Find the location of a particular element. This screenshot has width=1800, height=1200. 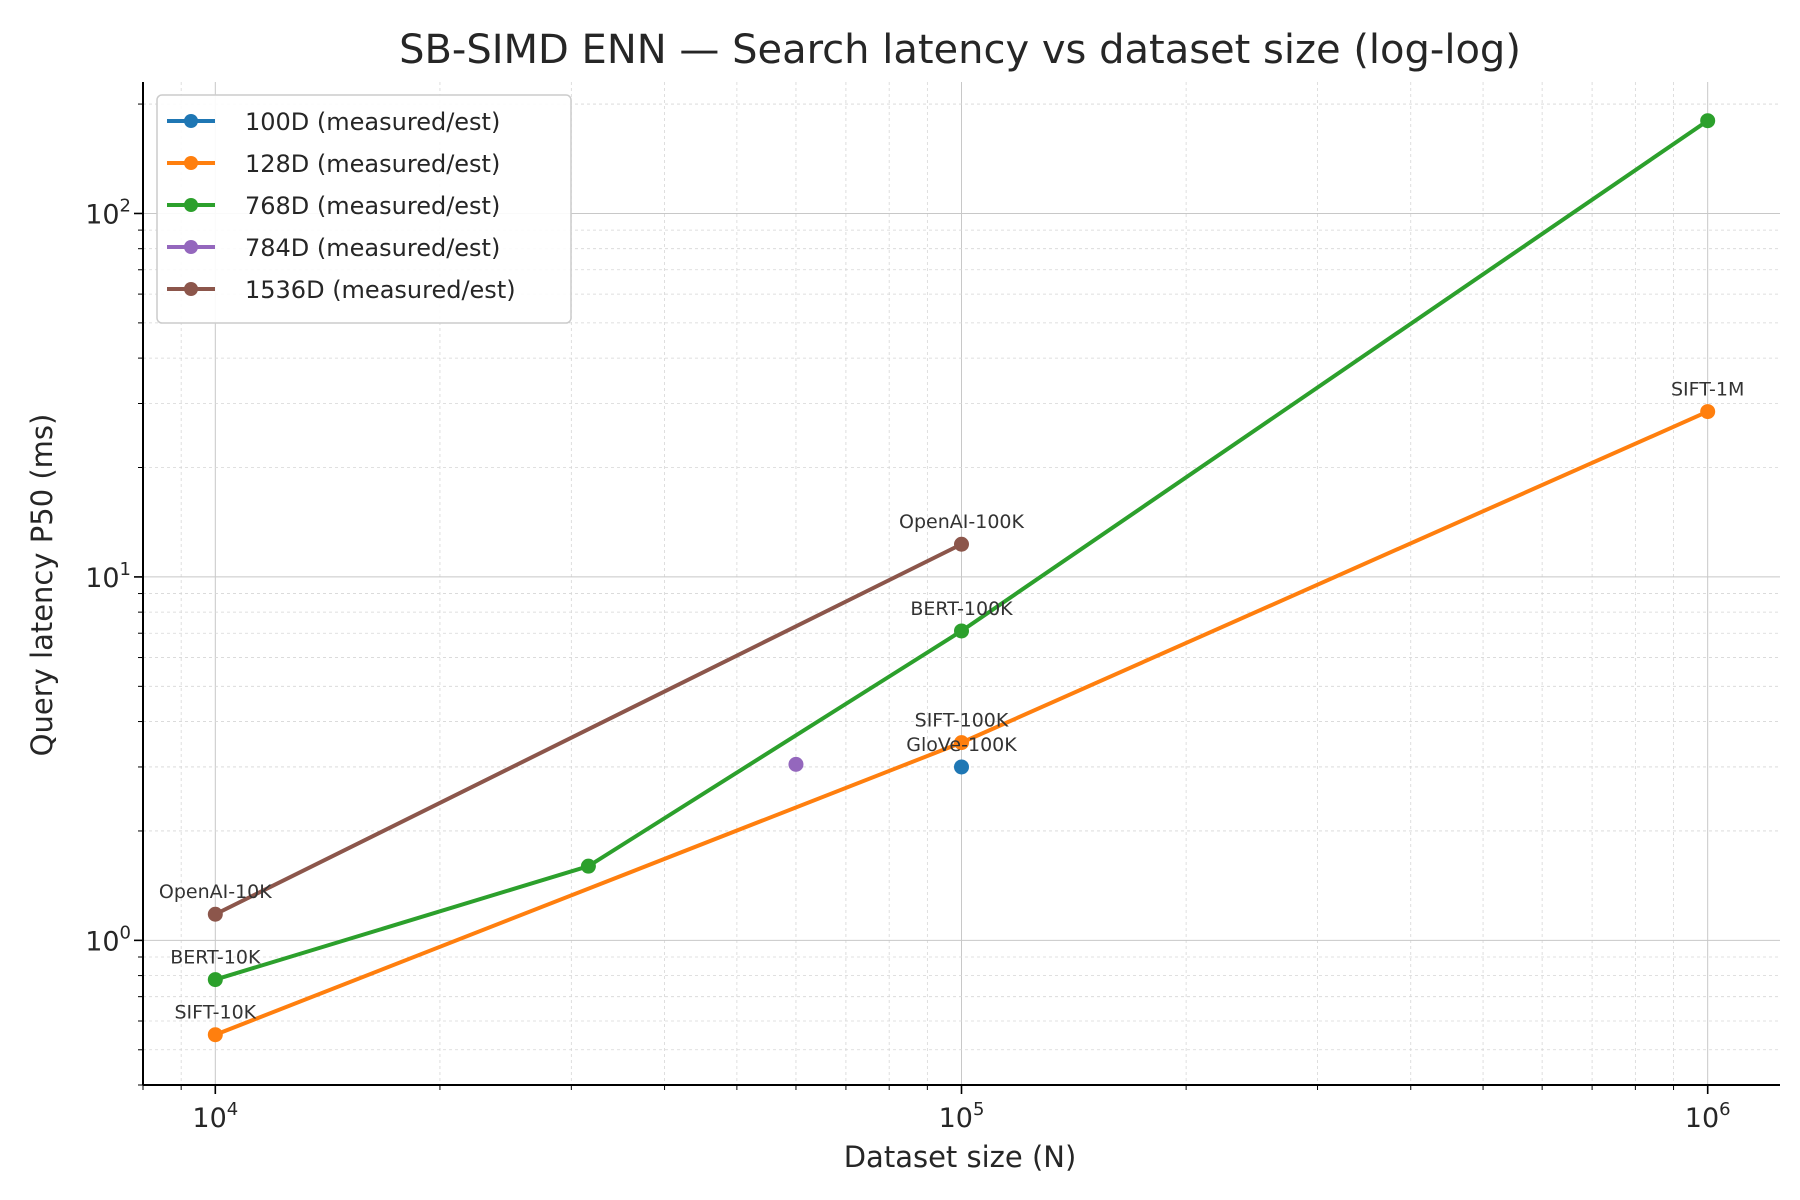

point-annotation: OpenAI-10K is located at coordinates (215, 892).